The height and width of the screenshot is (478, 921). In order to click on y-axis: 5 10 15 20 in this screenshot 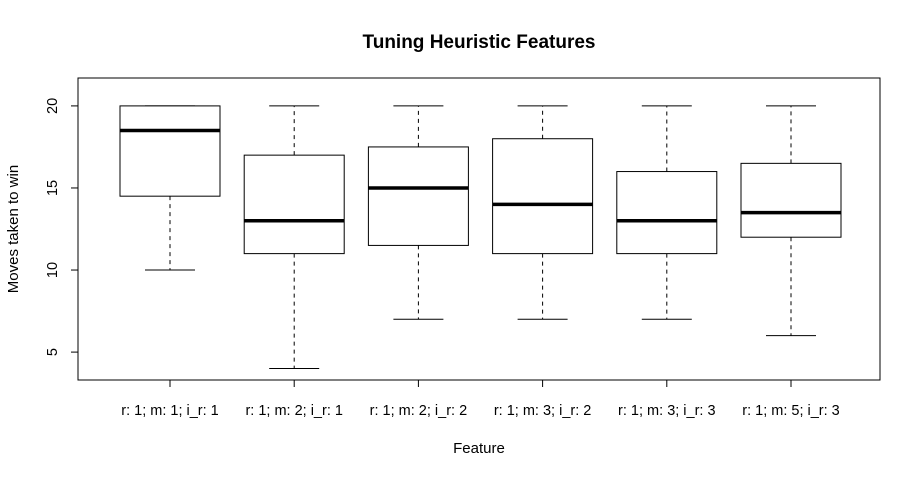, I will do `click(62, 227)`.